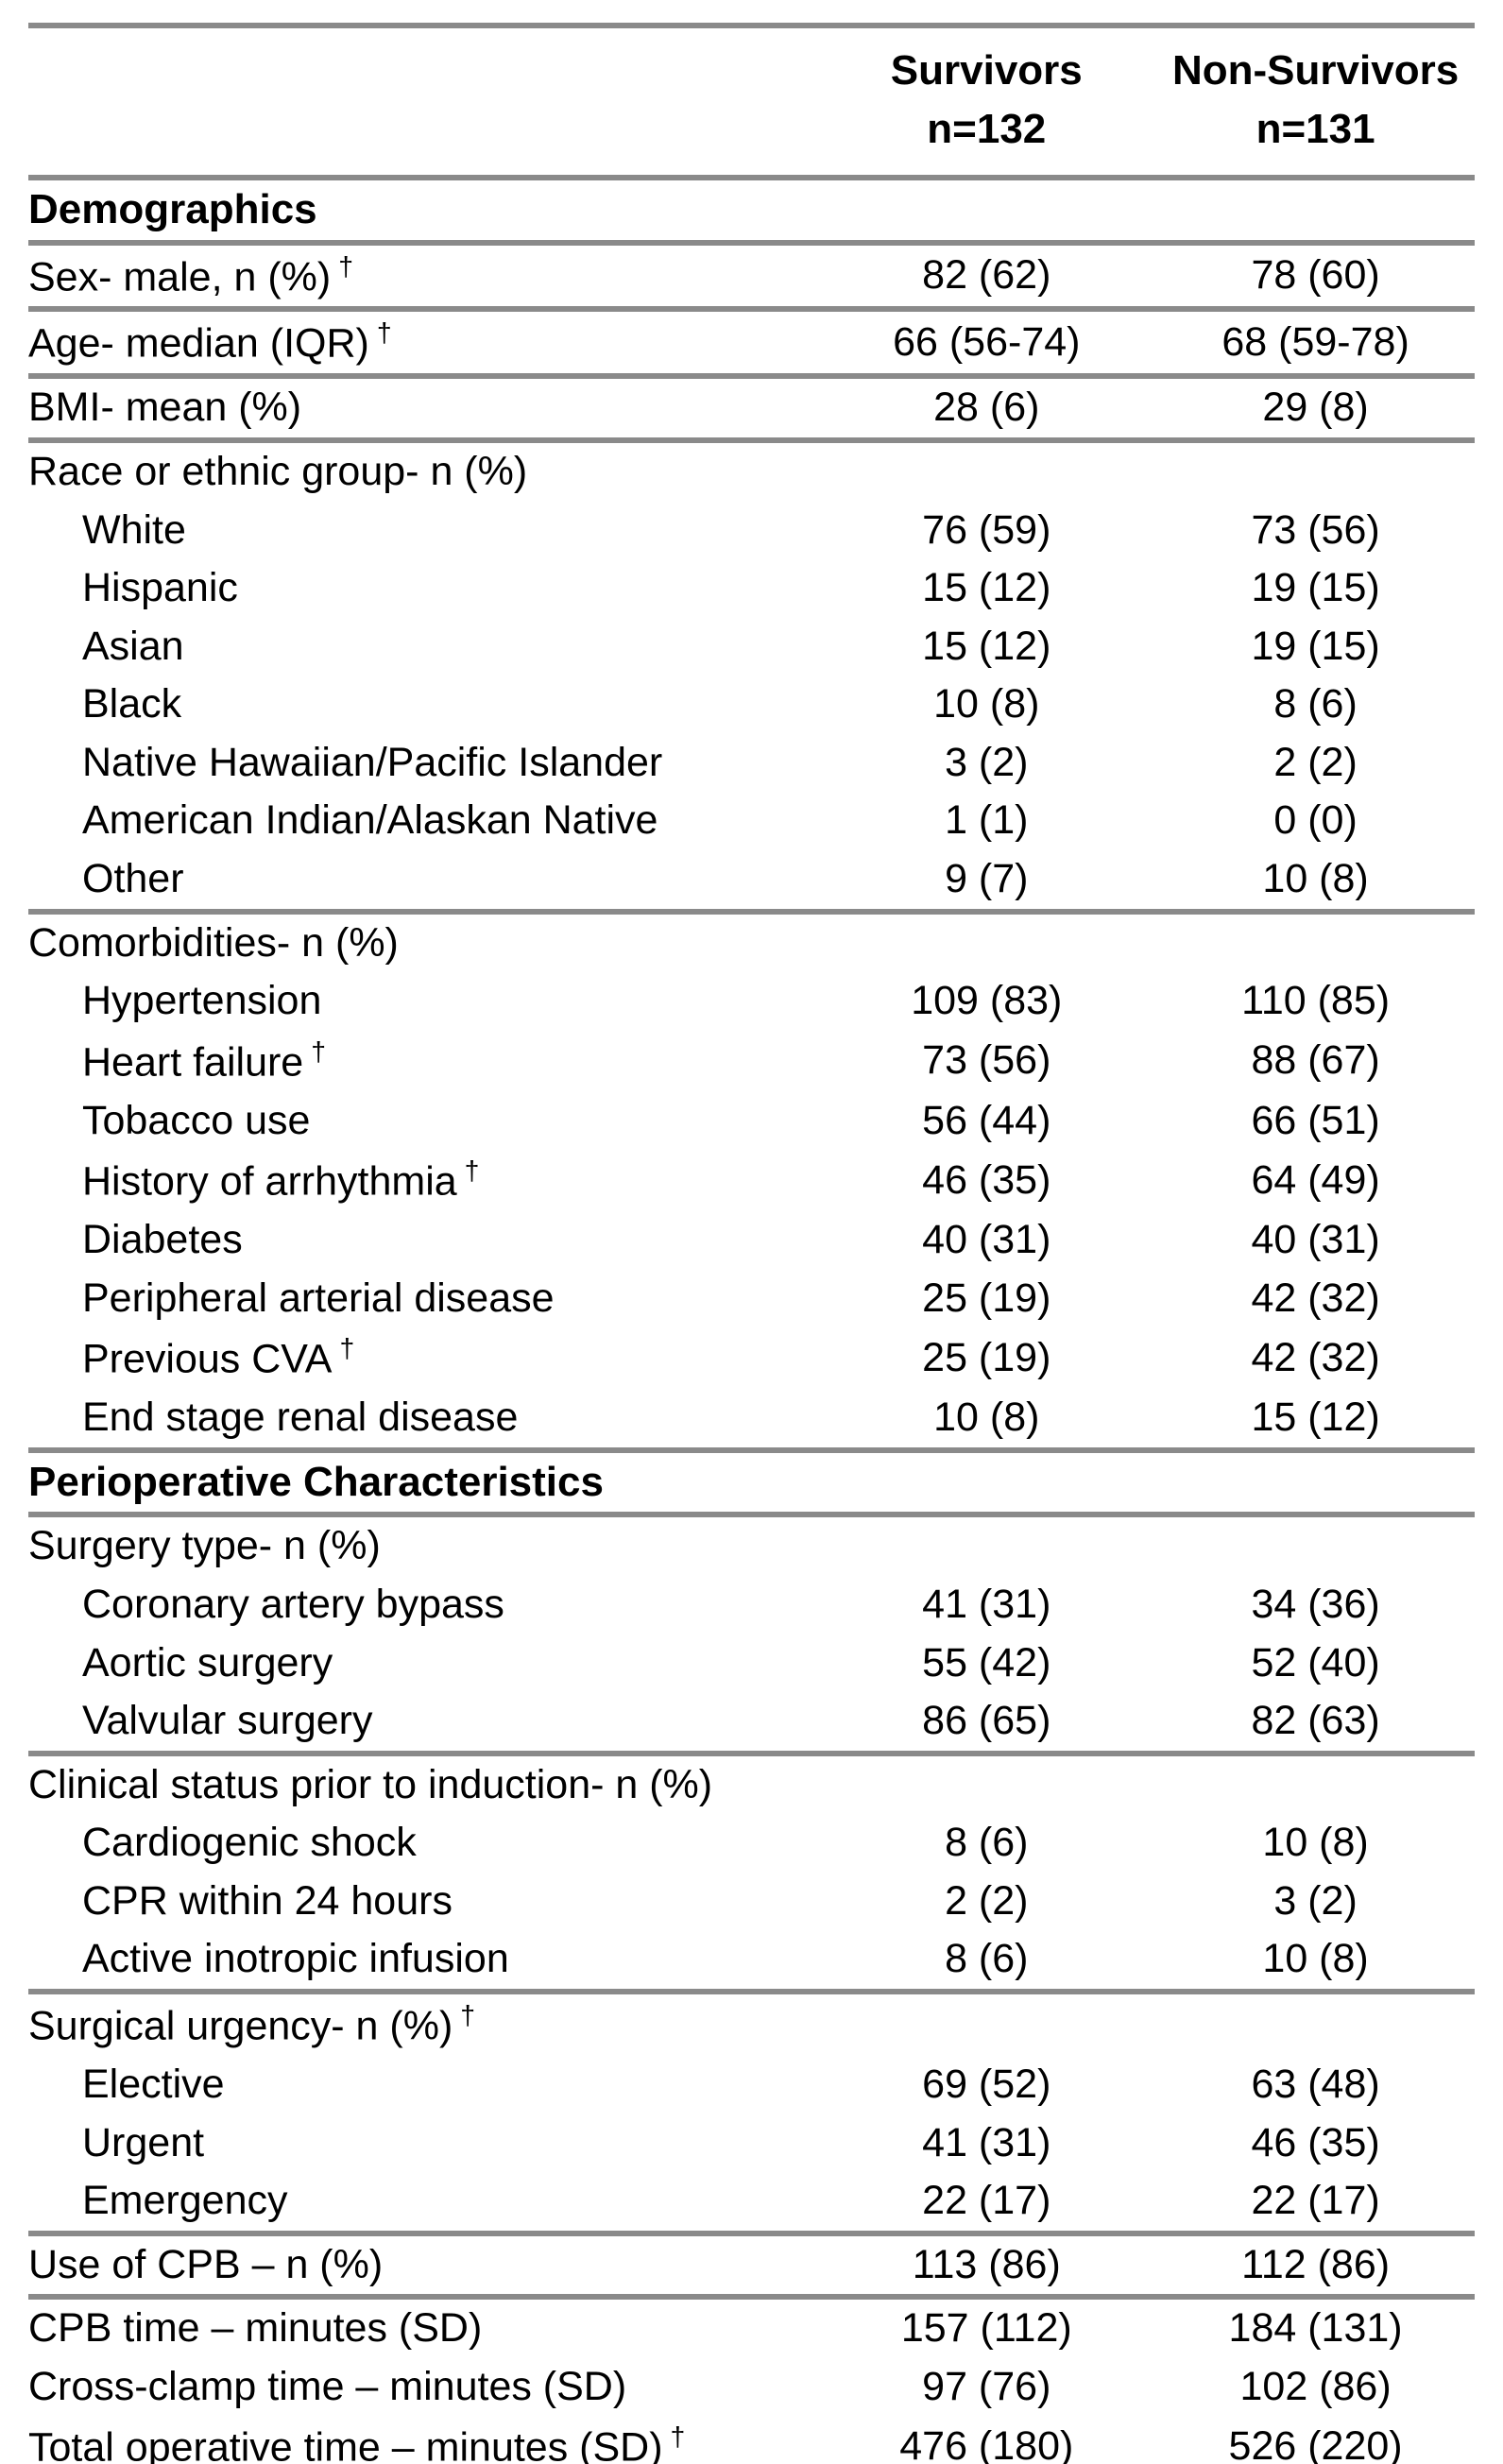 The width and height of the screenshot is (1503, 2464). Describe the element at coordinates (422, 2204) in the screenshot. I see `row-label-cell: Emergency` at that location.